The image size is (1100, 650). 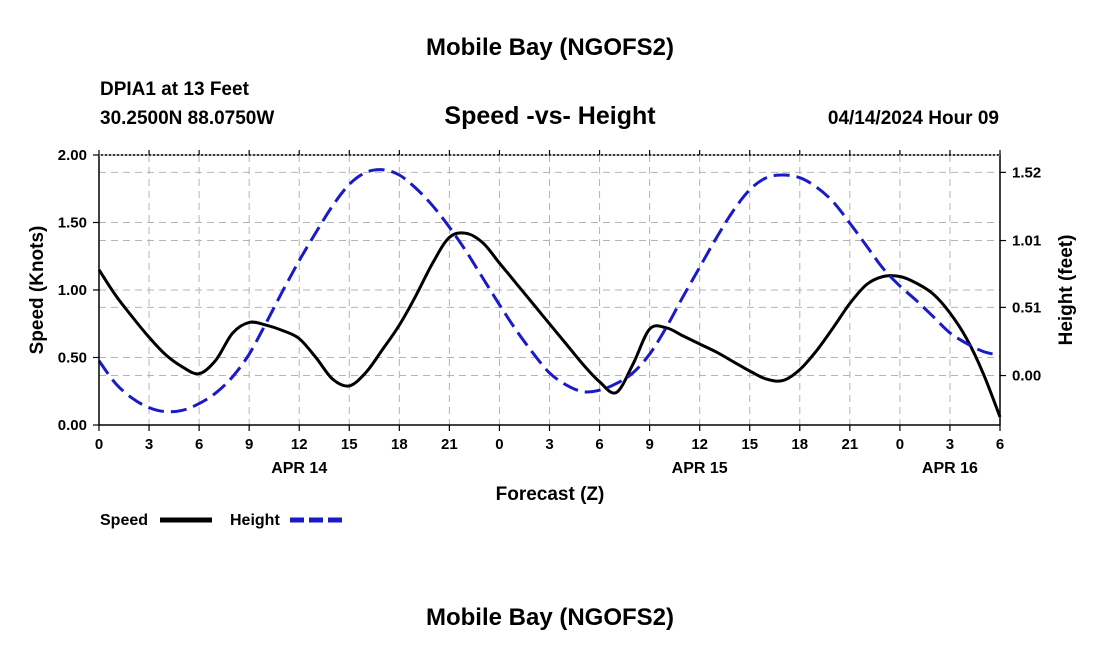 I want to click on y-right-tick-label: 0.51, so click(x=1026, y=307).